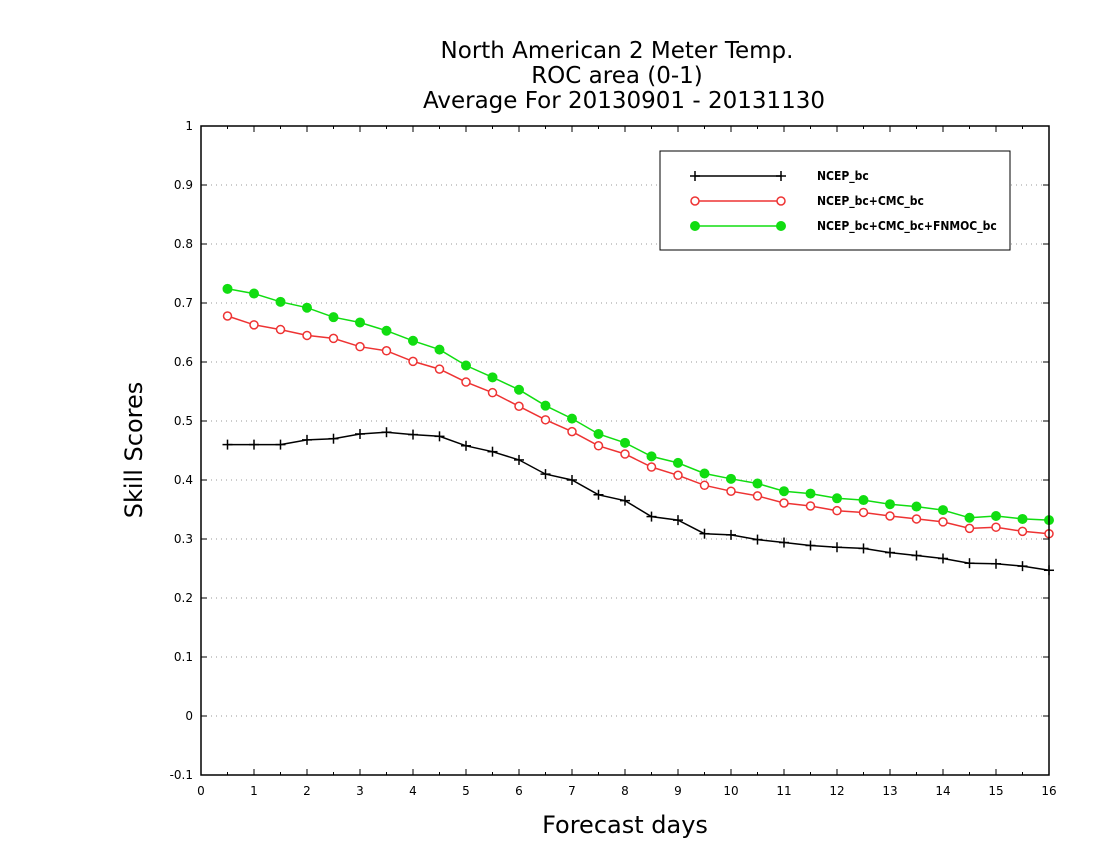 The image size is (1100, 850). What do you see at coordinates (870, 201) in the screenshot?
I see `legend-label: NCEP_bc+CMC_bc` at bounding box center [870, 201].